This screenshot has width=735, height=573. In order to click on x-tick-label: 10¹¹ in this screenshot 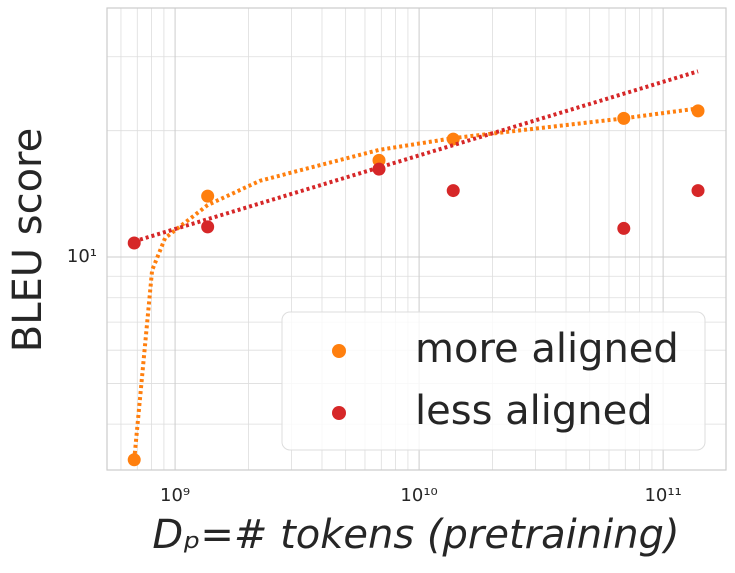, I will do `click(662, 495)`.